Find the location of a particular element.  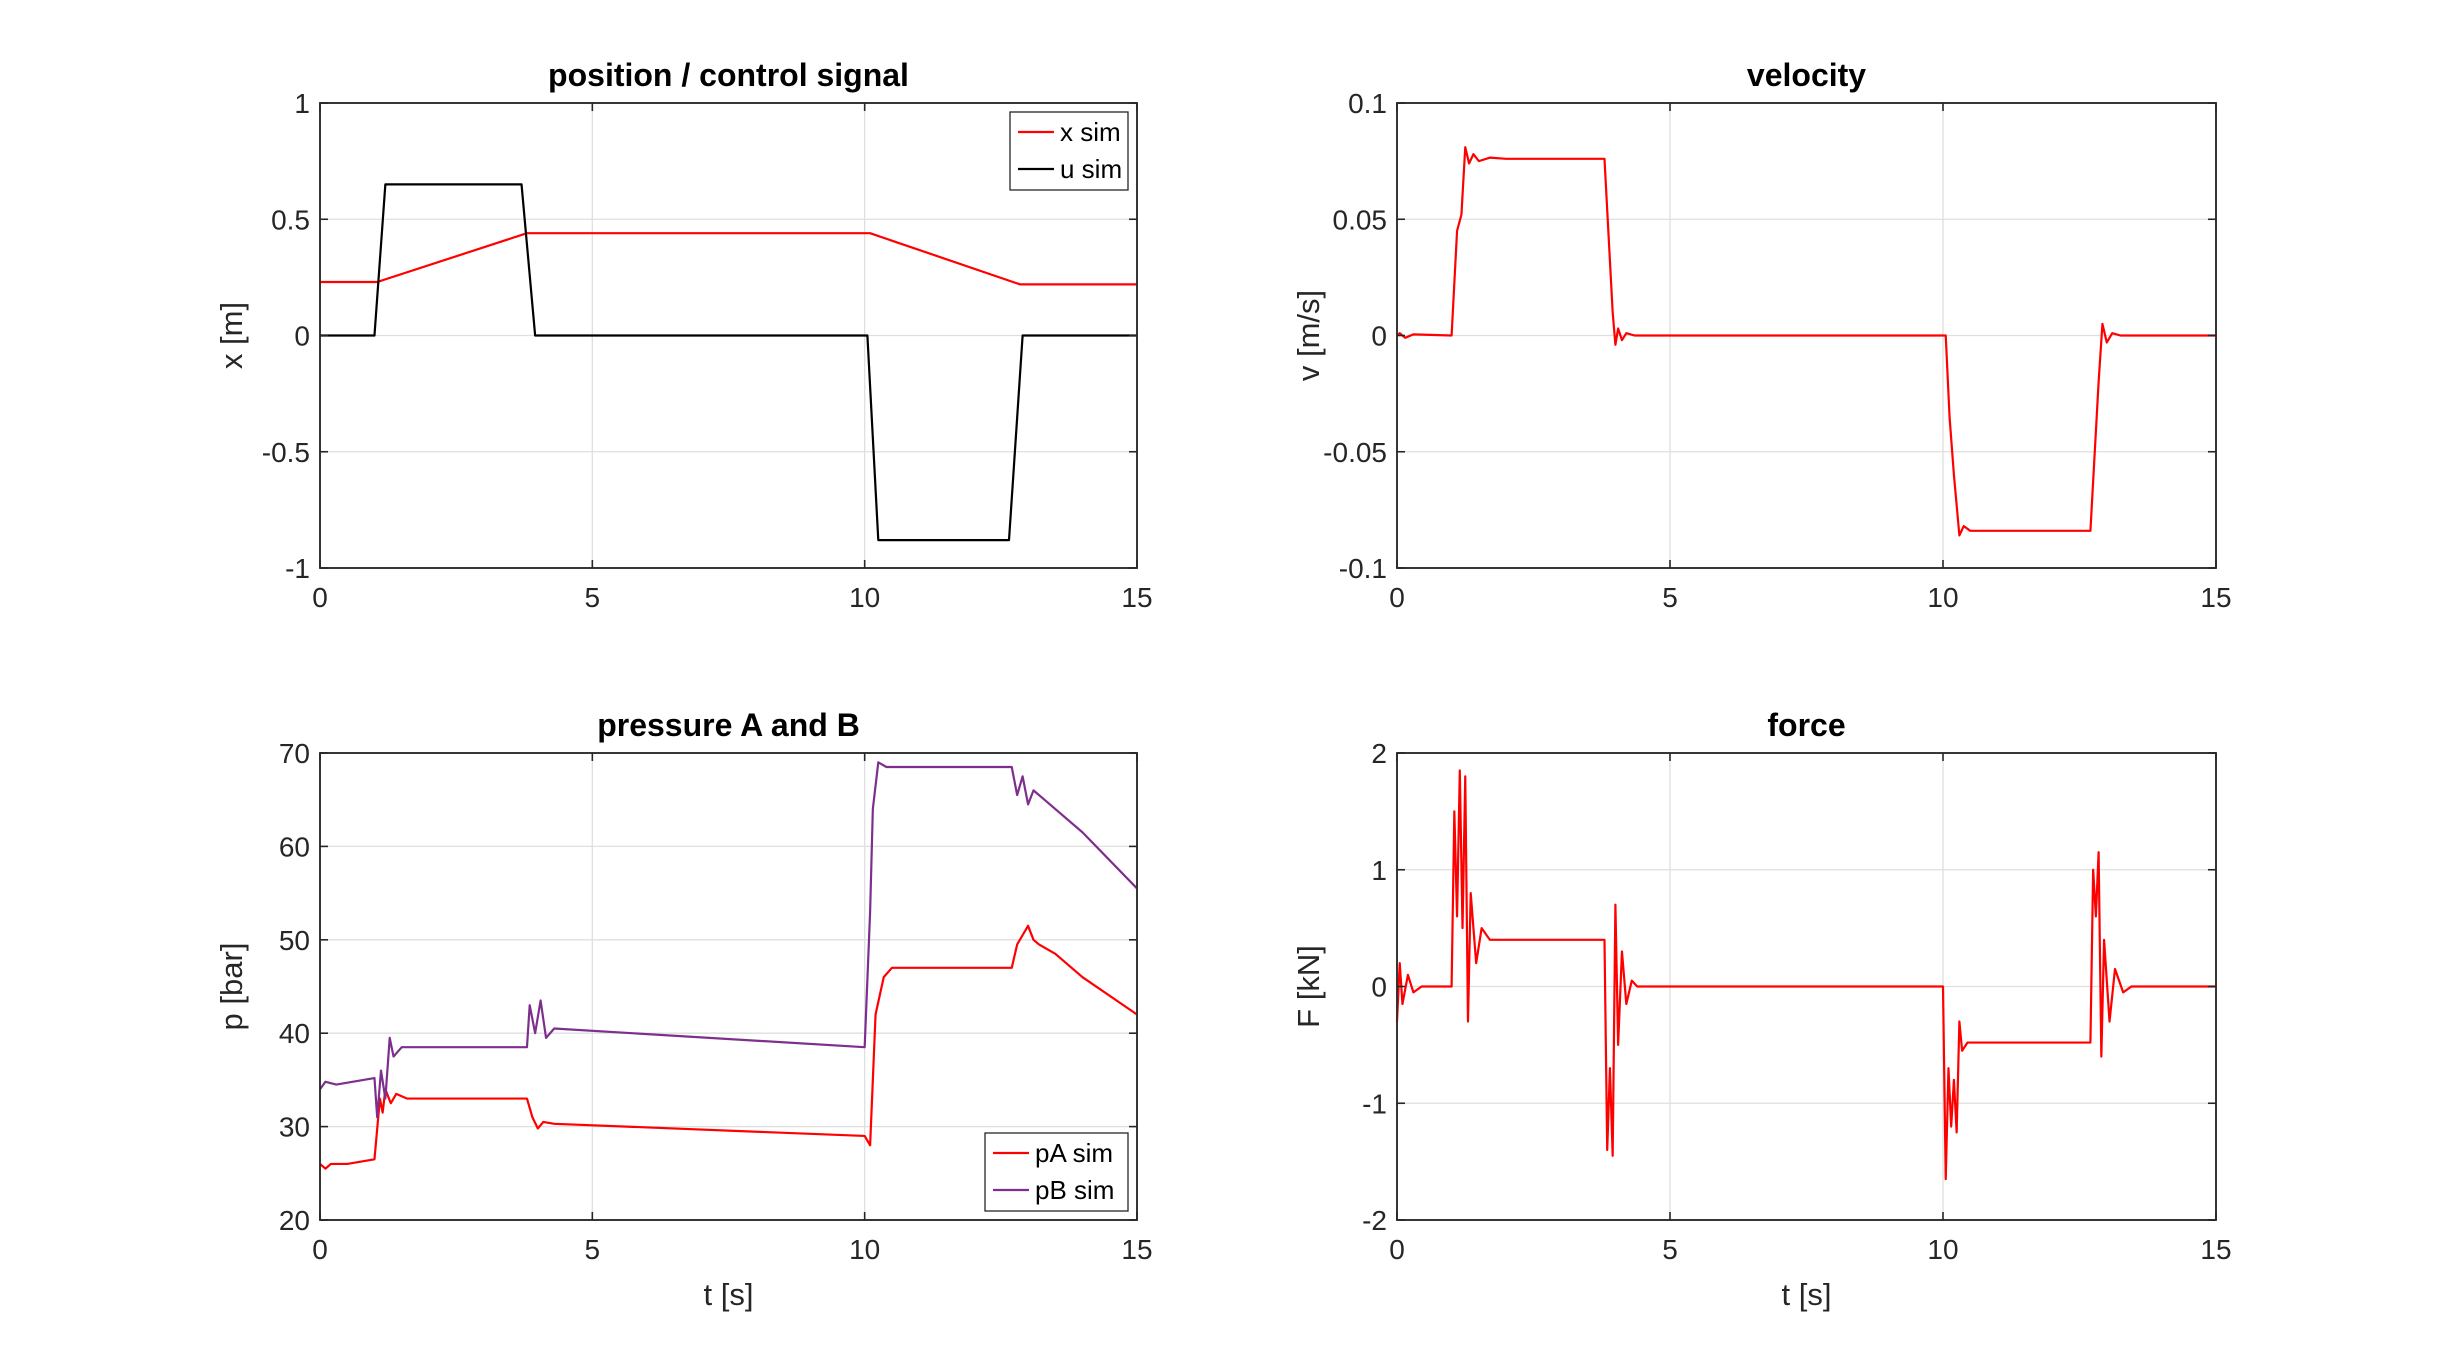

y-tick-label: 2 is located at coordinates (1379, 753).